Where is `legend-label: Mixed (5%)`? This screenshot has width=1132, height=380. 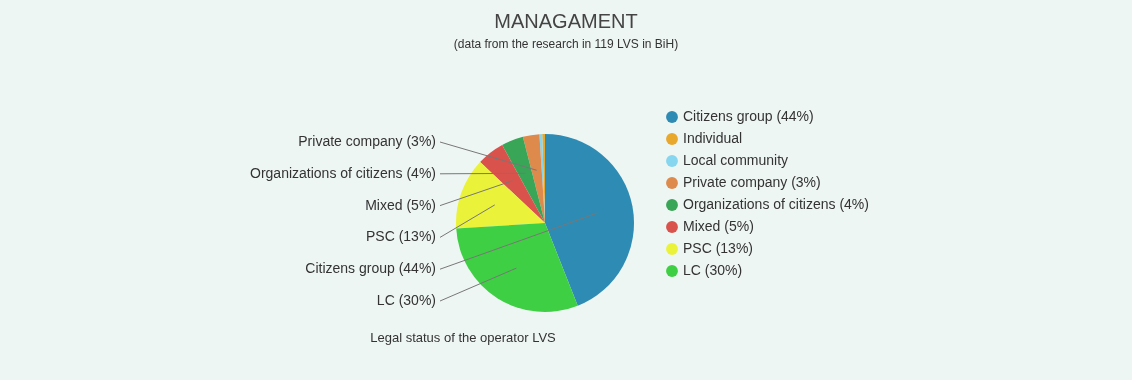
legend-label: Mixed (5%) is located at coordinates (718, 226).